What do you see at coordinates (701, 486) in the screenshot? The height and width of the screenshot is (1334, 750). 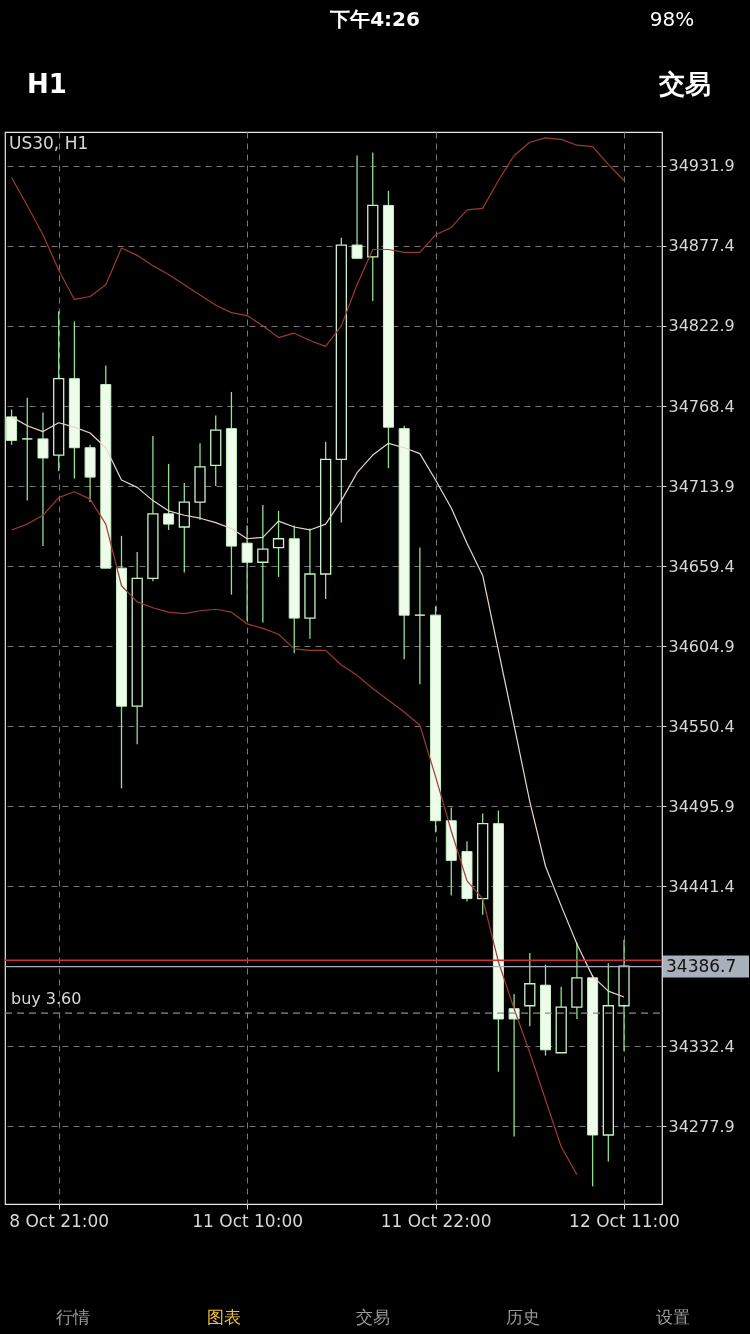 I see `y-tick-label: 34713.9` at bounding box center [701, 486].